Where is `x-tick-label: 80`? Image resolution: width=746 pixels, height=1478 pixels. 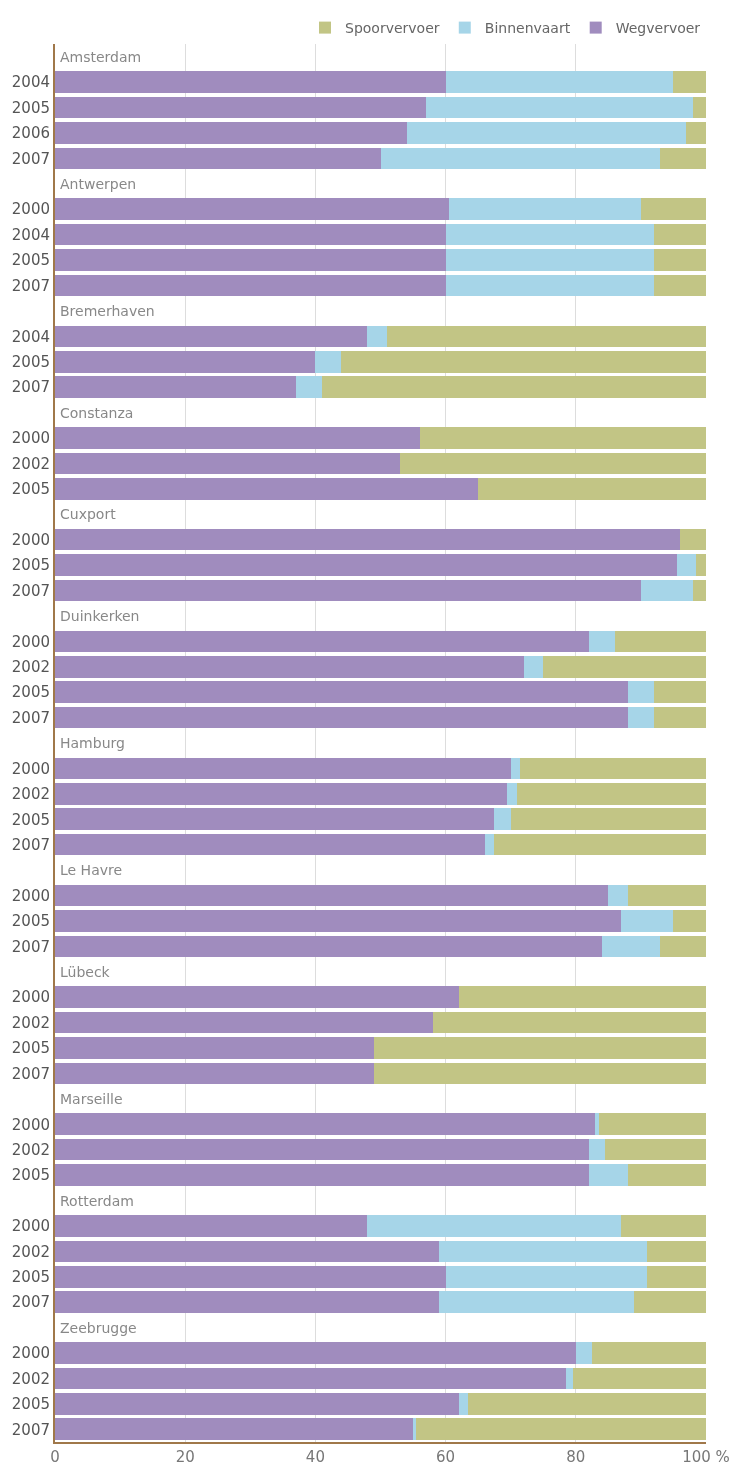 x-tick-label: 80 is located at coordinates (576, 1457).